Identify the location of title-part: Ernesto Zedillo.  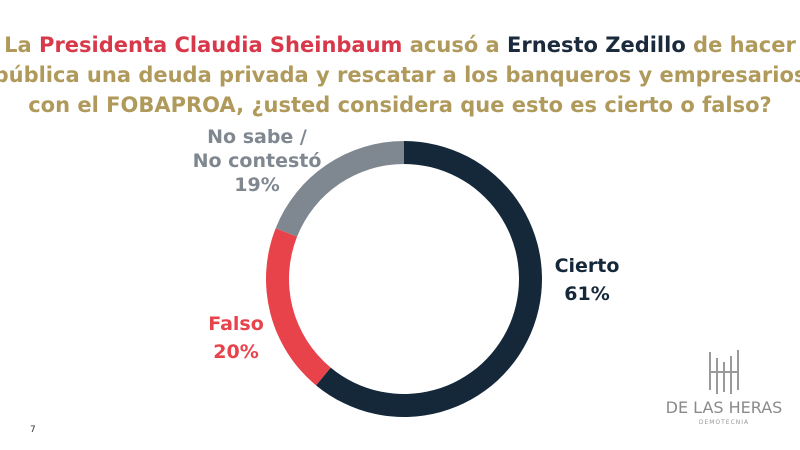
(596, 45).